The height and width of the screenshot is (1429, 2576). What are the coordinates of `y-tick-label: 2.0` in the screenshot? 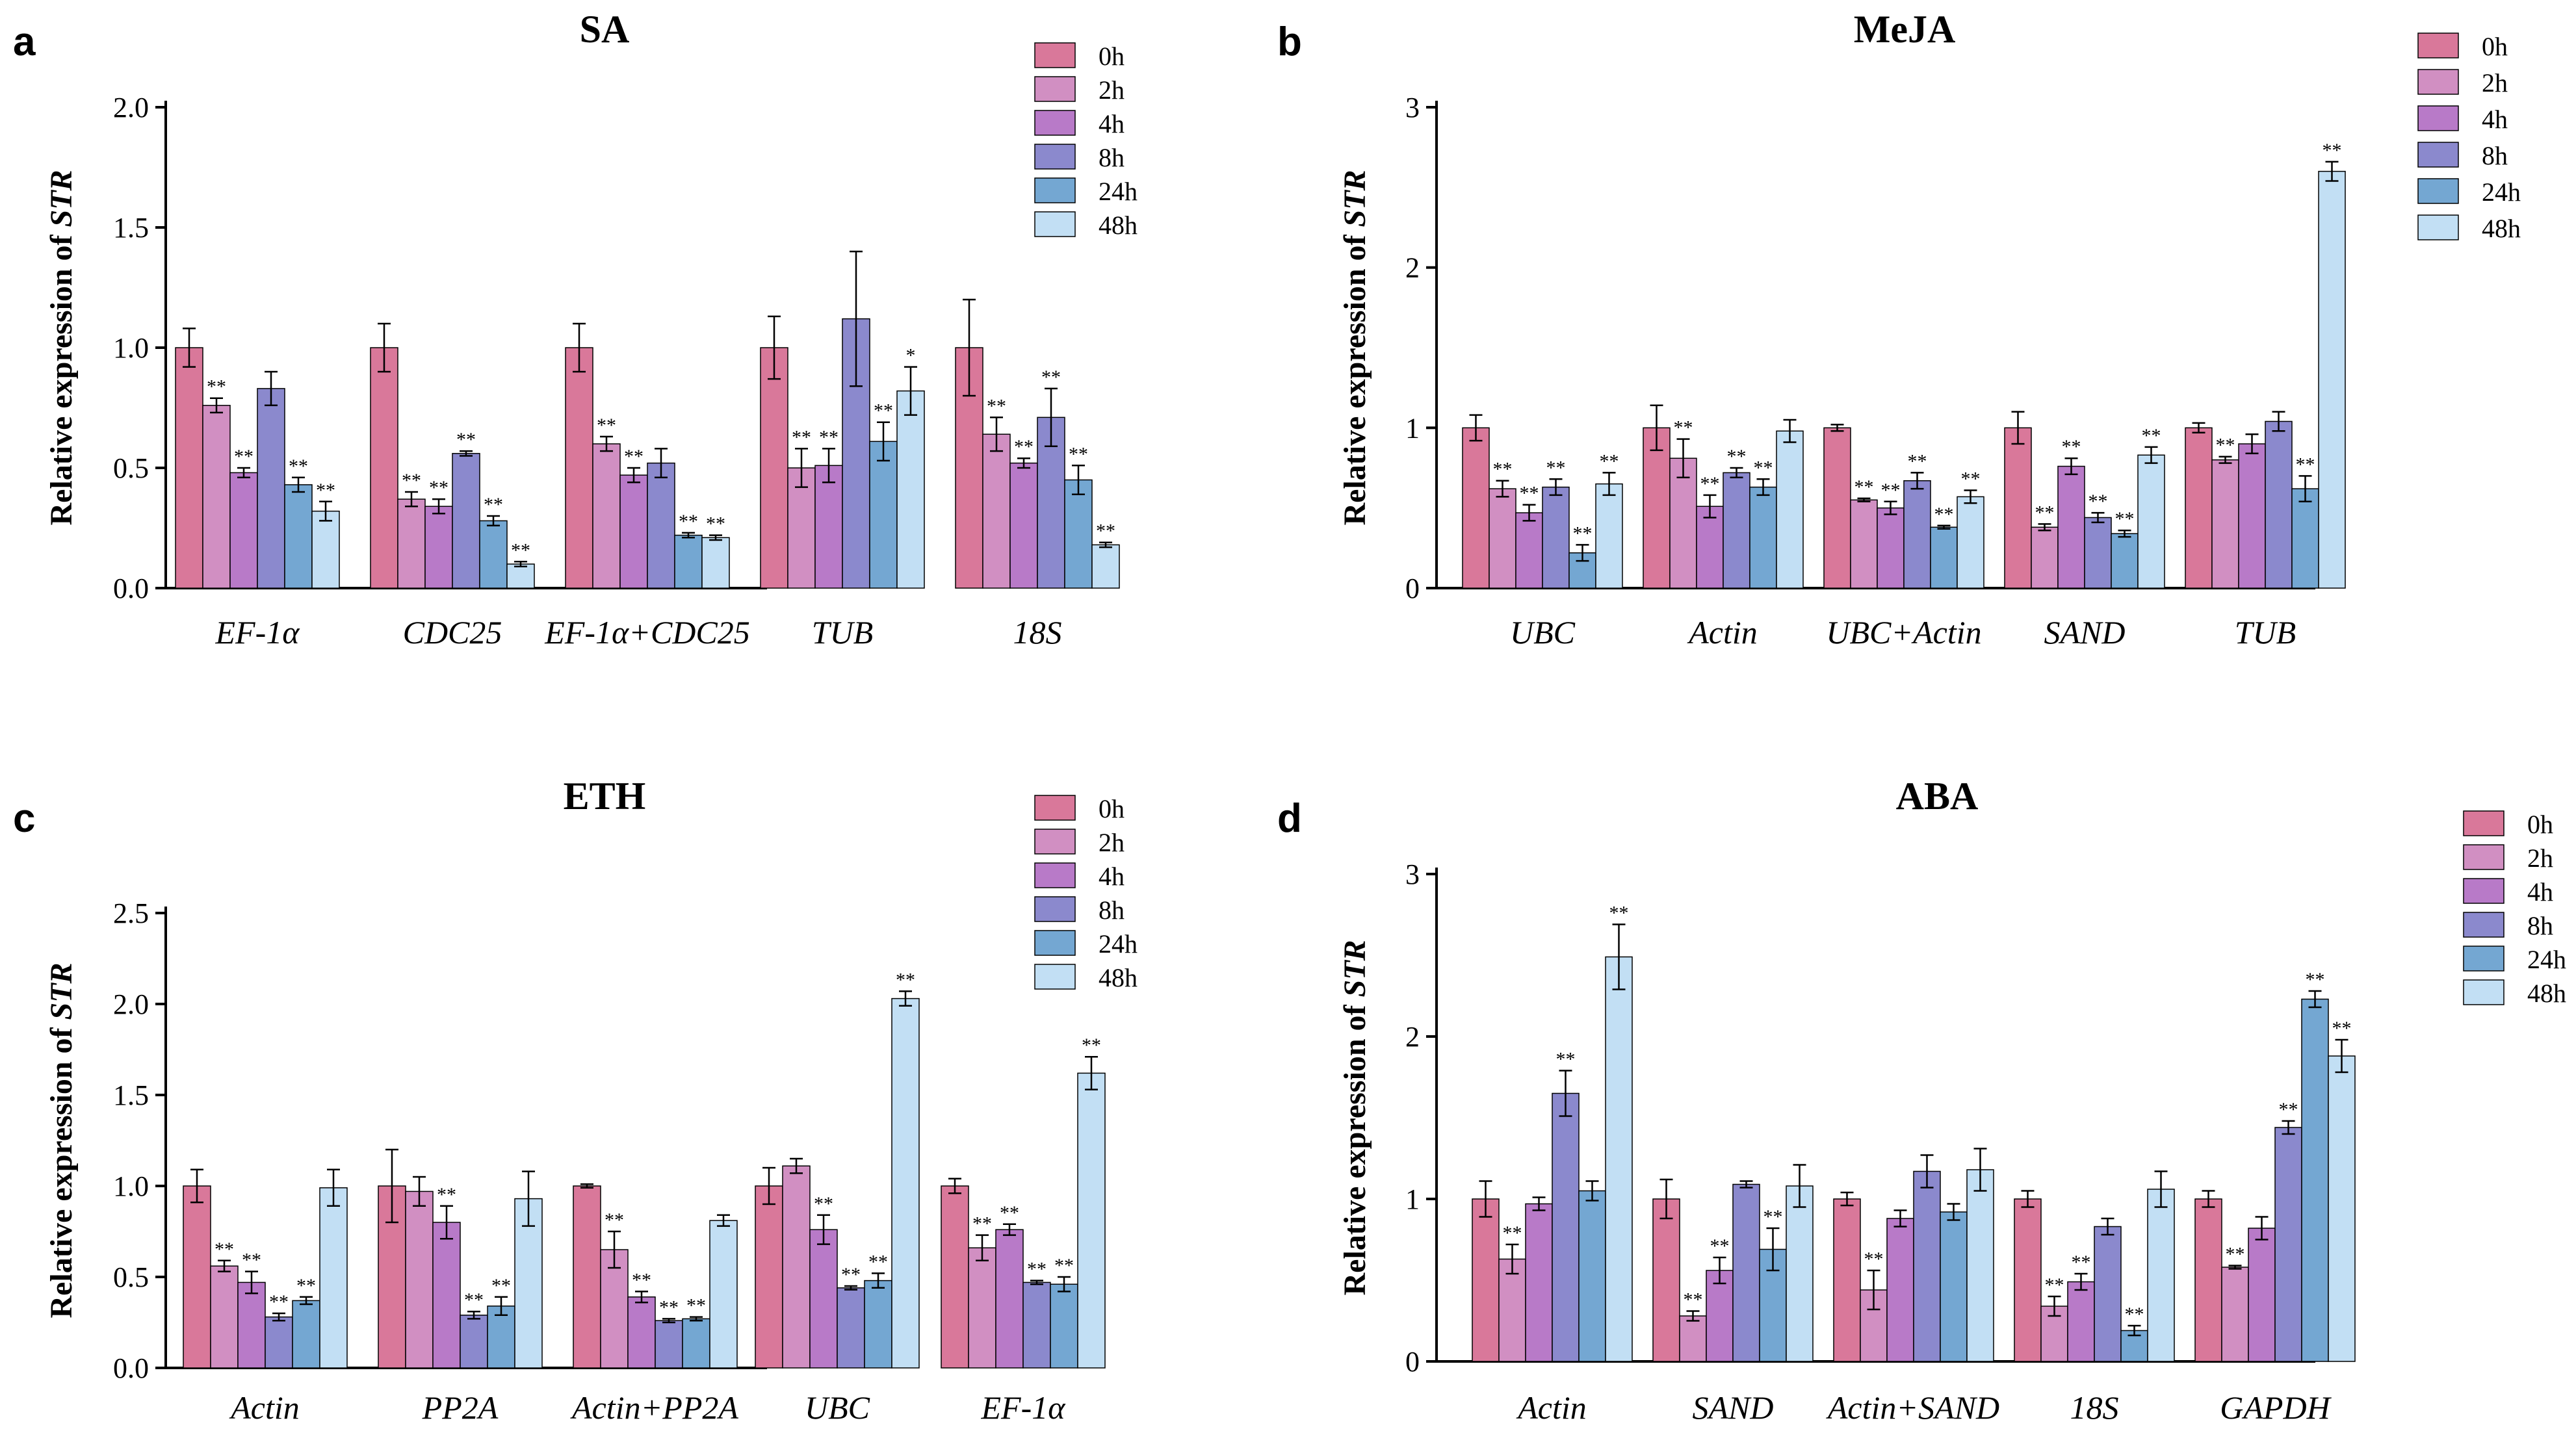 It's located at (131, 107).